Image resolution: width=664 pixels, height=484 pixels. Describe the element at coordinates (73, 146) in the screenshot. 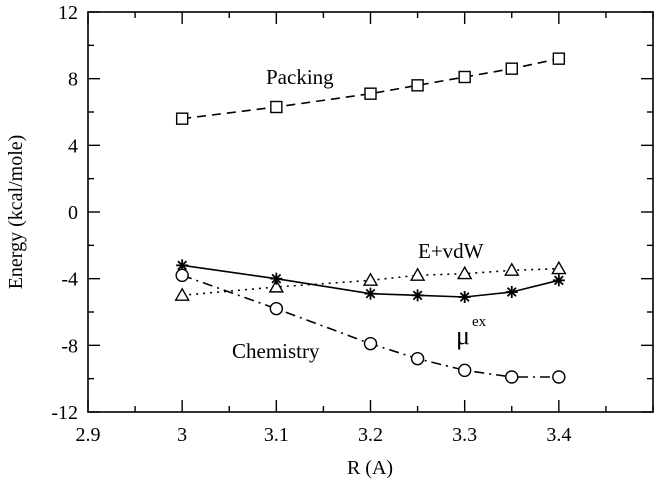

I see `y-tick-label: 4` at that location.